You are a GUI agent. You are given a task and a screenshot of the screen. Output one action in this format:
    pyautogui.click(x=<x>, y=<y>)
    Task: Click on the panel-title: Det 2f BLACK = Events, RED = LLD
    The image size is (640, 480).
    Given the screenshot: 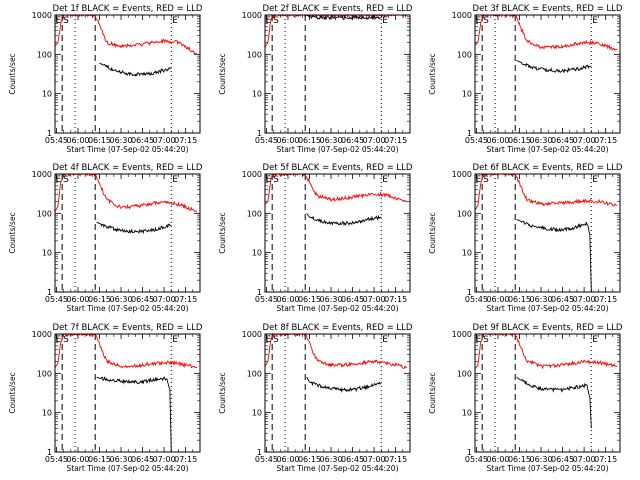 What is the action you would take?
    pyautogui.click(x=338, y=9)
    